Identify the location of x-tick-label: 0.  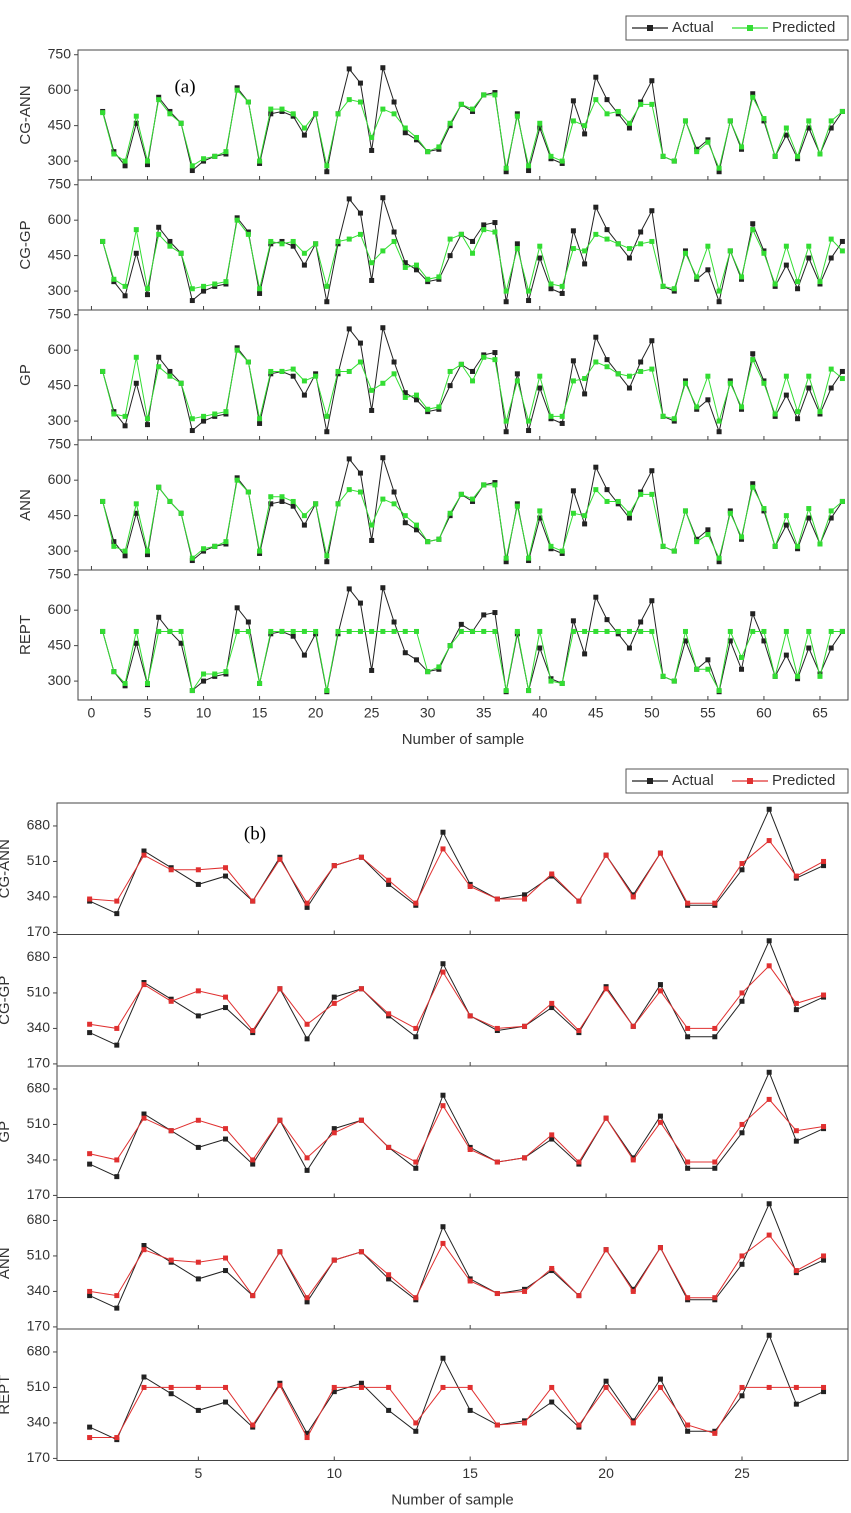
(92, 713).